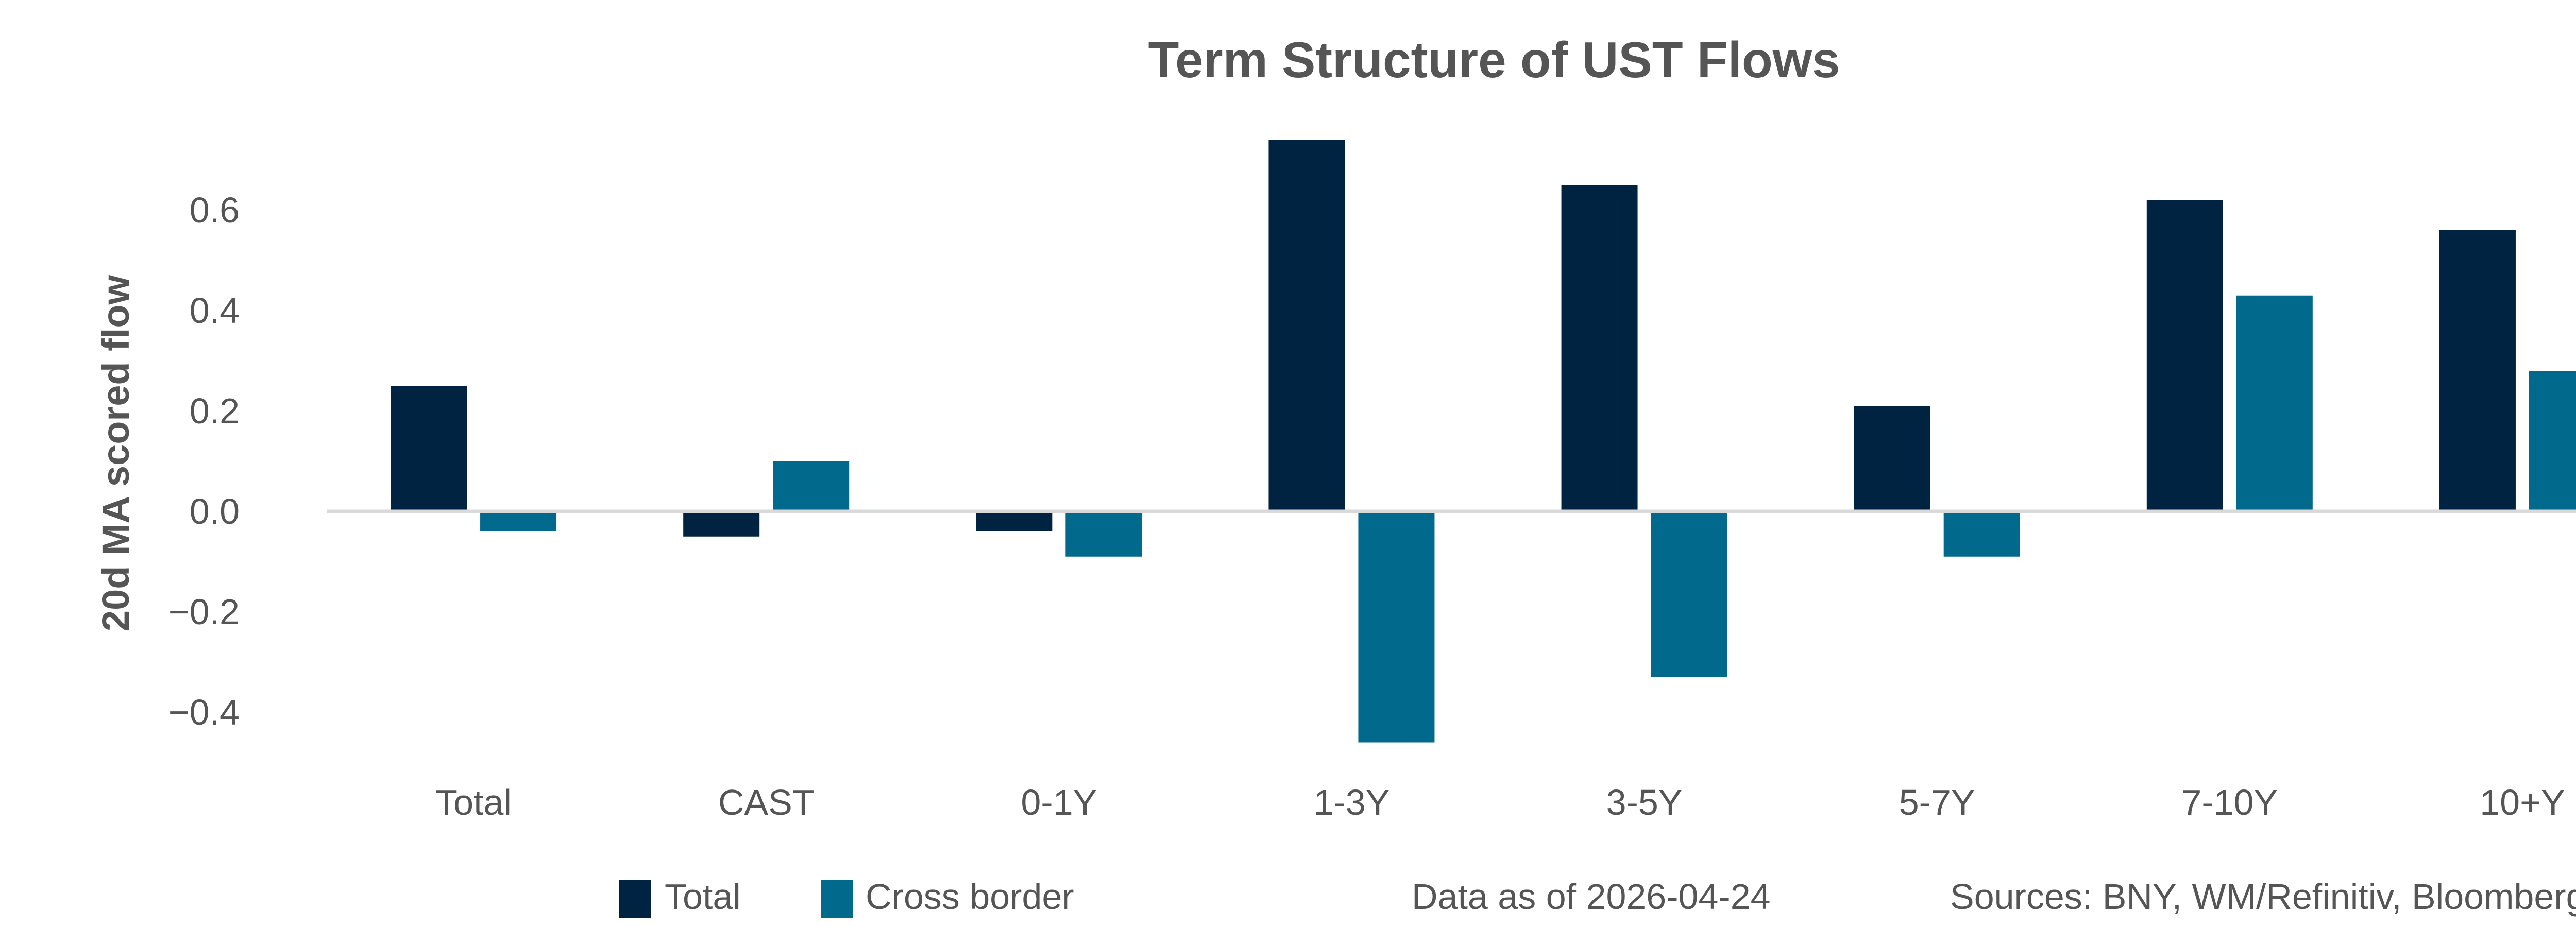 The image size is (2576, 927). What do you see at coordinates (1059, 802) in the screenshot?
I see `x-tick-label: 0-1Y` at bounding box center [1059, 802].